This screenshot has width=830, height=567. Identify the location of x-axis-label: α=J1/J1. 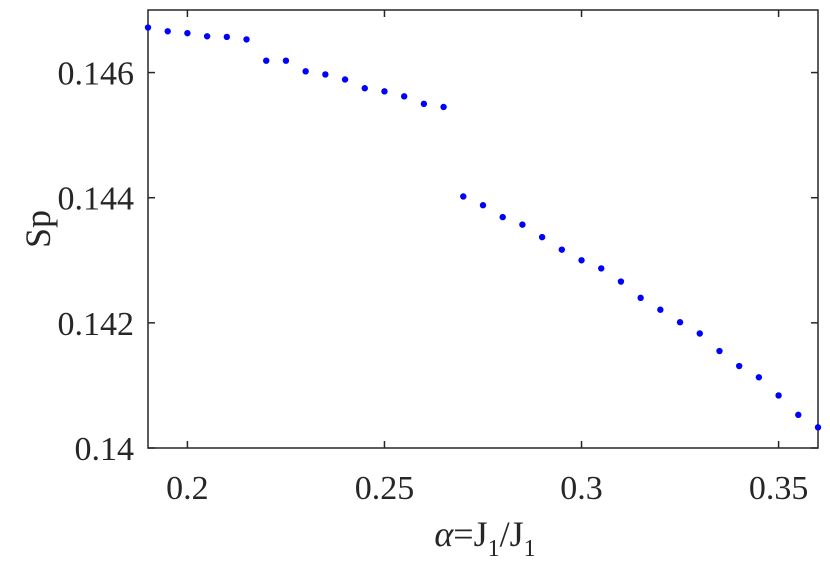
(484, 538).